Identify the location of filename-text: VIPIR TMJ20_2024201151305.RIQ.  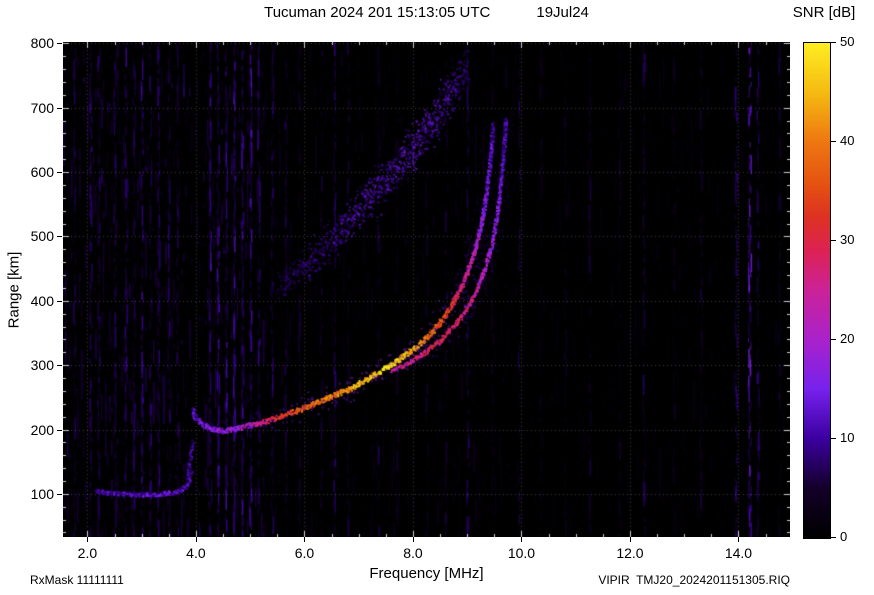
(694, 580).